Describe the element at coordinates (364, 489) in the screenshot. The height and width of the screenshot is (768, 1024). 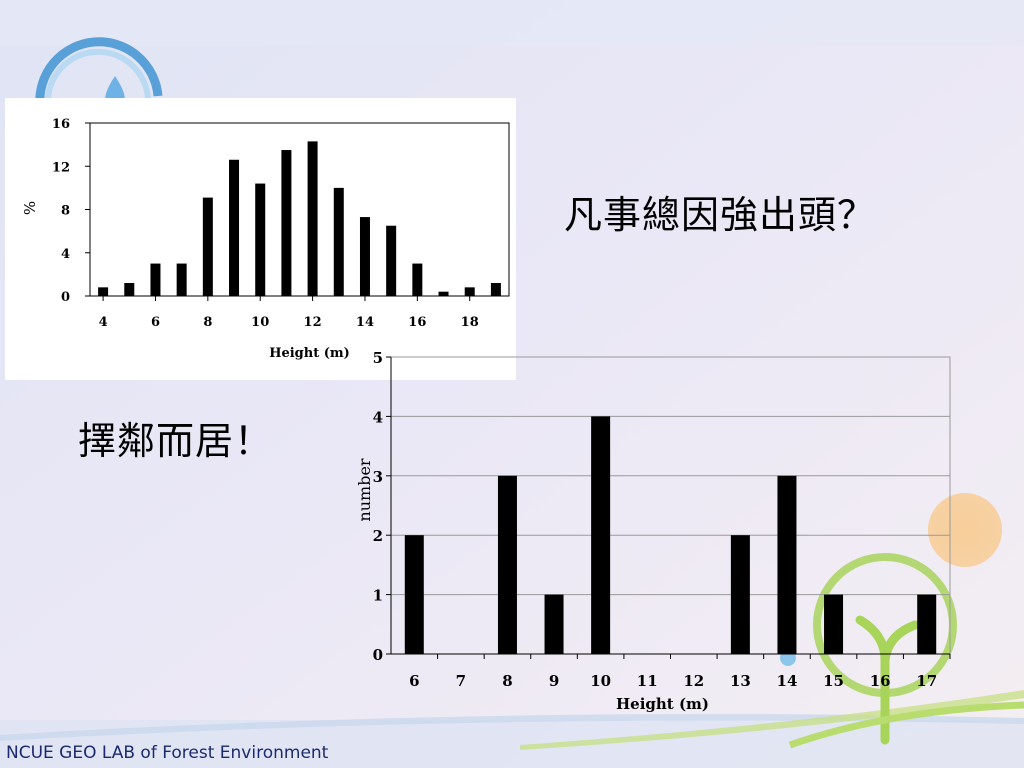
I see `y-axis-label: number` at that location.